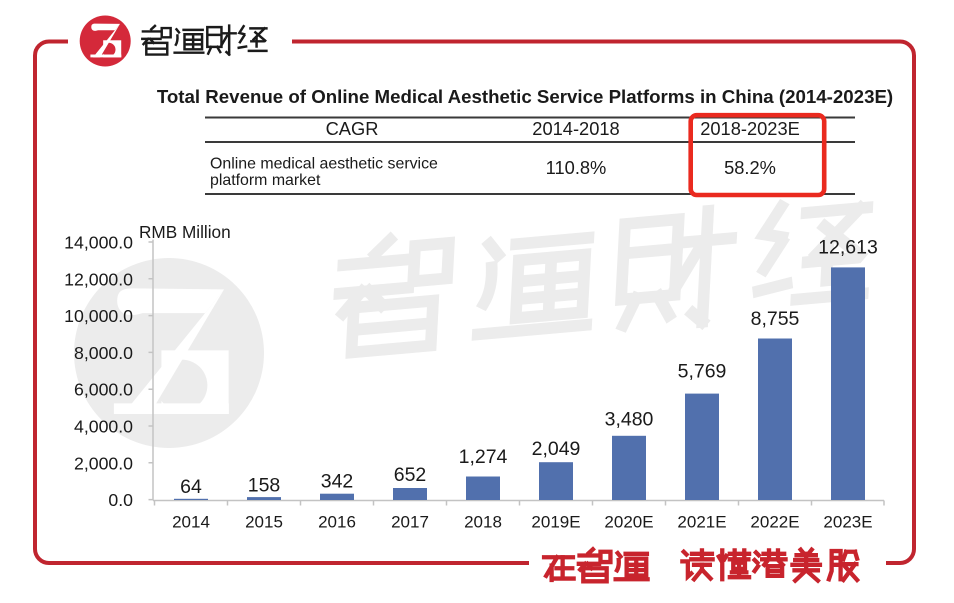 This screenshot has width=954, height=603. Describe the element at coordinates (483, 457) in the screenshot. I see `svg-text: 1,274` at that location.